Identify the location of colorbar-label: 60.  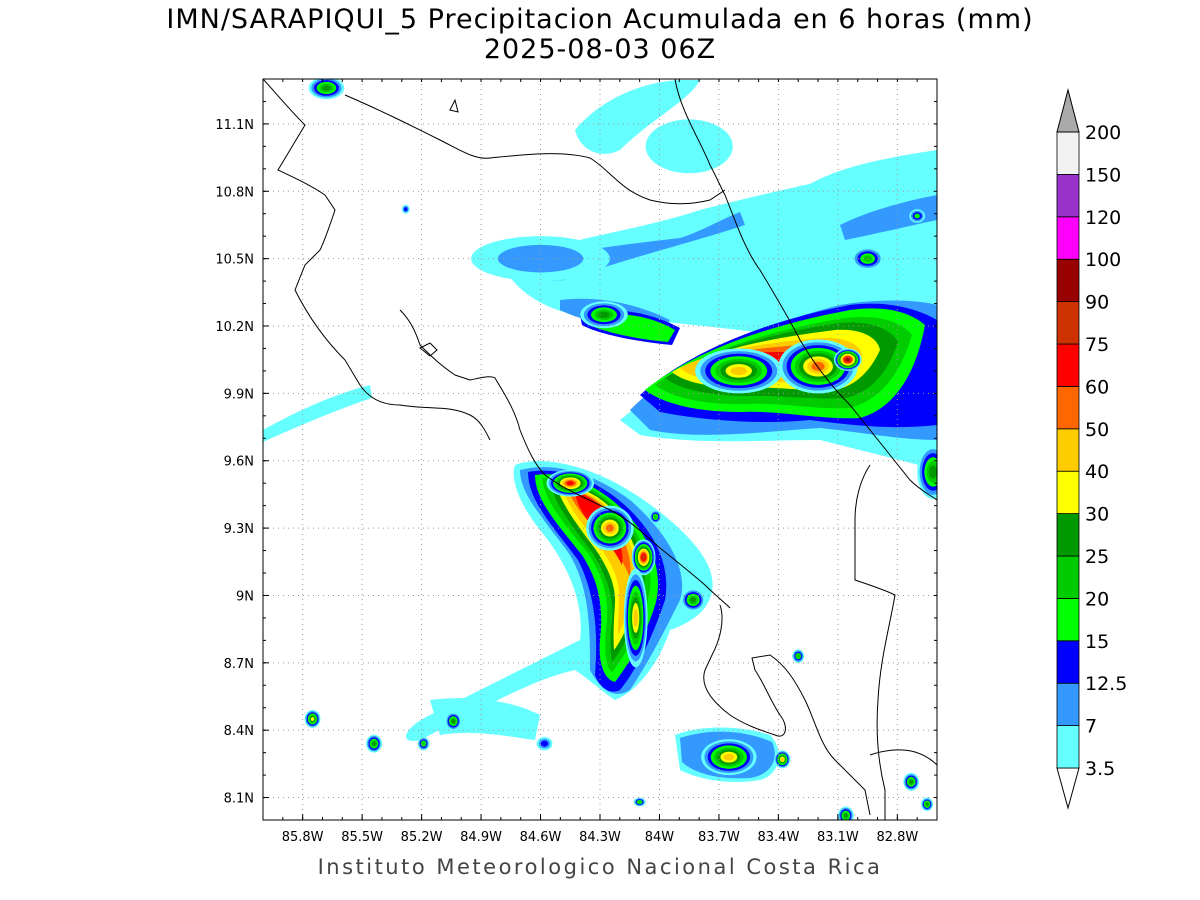
(1097, 387).